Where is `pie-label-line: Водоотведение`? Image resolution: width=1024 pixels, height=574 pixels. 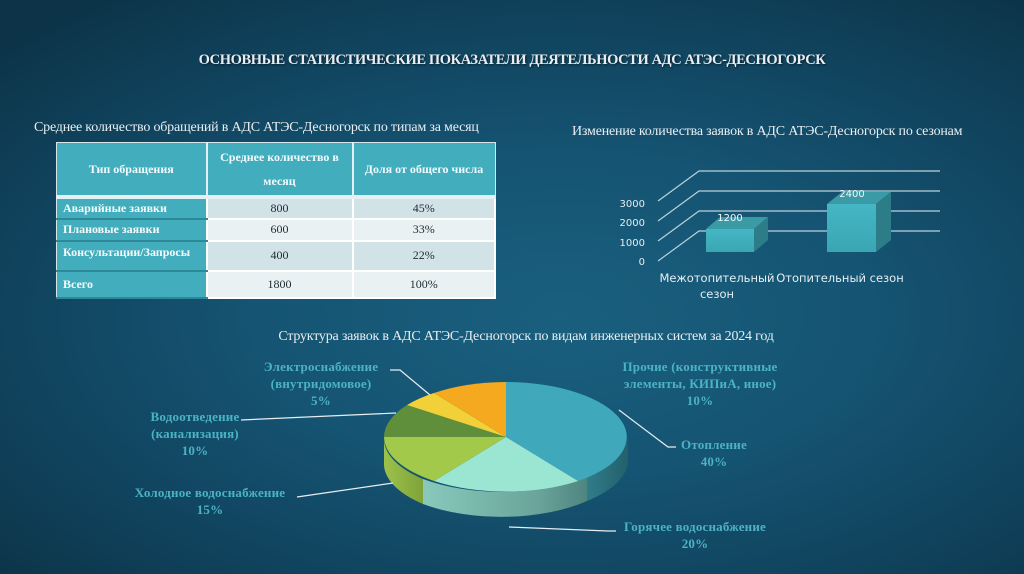
pie-label-line: Водоотведение is located at coordinates (195, 416).